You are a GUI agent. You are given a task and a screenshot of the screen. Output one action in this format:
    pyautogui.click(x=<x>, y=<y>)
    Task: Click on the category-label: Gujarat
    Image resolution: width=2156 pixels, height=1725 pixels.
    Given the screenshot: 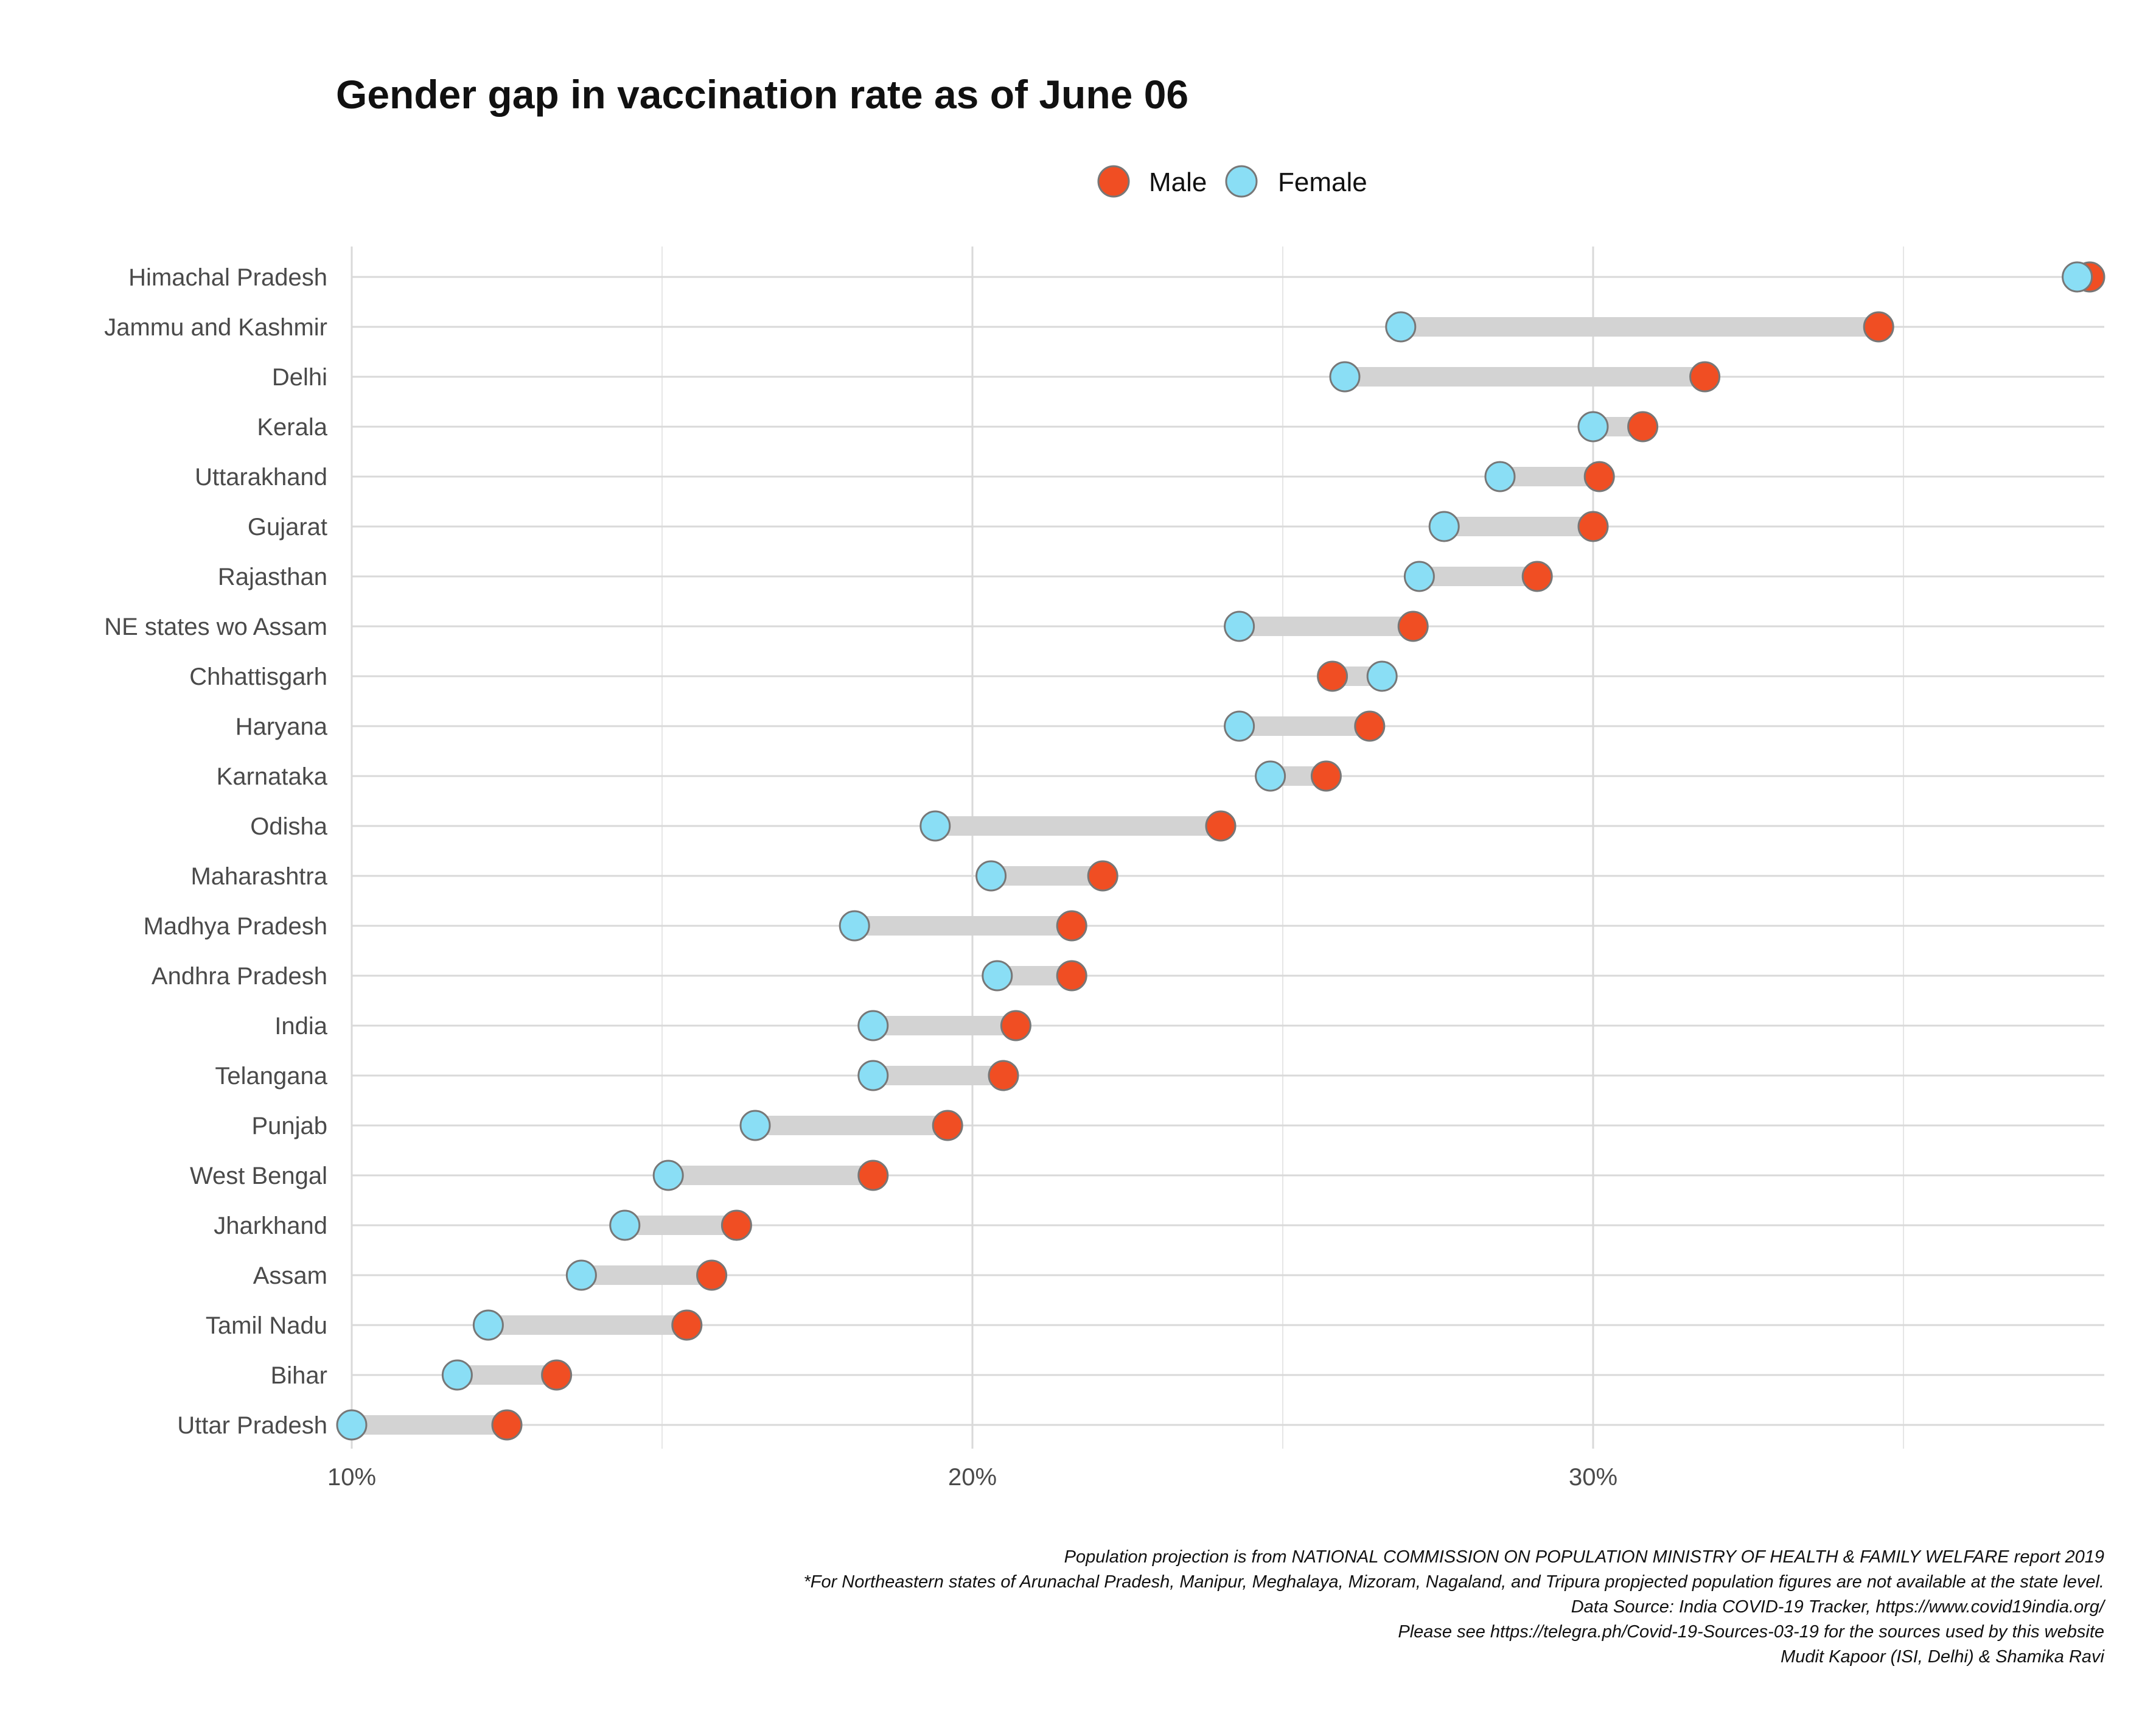 What is the action you would take?
    pyautogui.click(x=287, y=527)
    